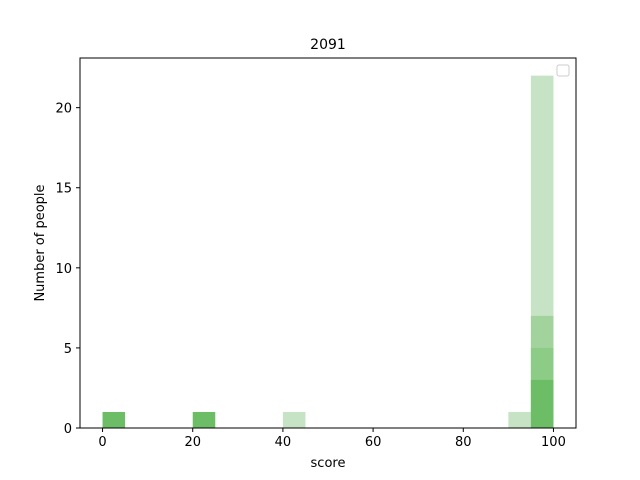 This screenshot has width=640, height=480. What do you see at coordinates (373, 442) in the screenshot?
I see `x-tick-label: 60` at bounding box center [373, 442].